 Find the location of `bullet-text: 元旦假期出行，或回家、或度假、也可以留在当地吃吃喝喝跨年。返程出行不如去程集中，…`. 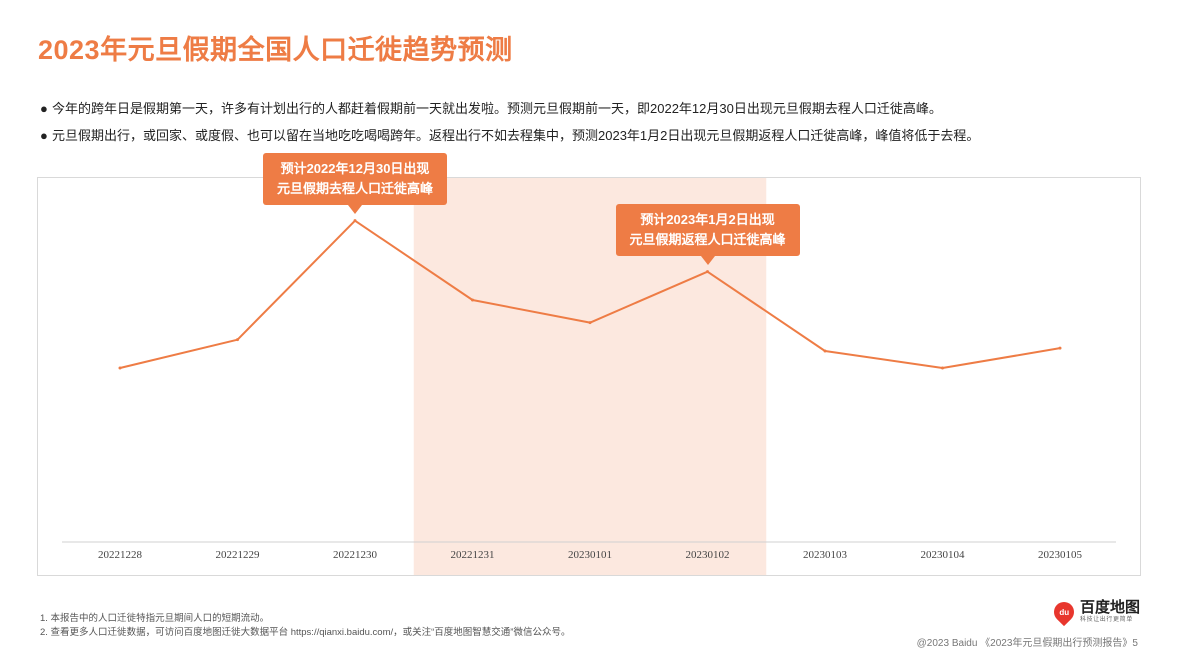

bullet-text: 元旦假期出行，或回家、或度假、也可以留在当地吃吃喝喝跨年。返程出行不如去程集中，… is located at coordinates (516, 135).